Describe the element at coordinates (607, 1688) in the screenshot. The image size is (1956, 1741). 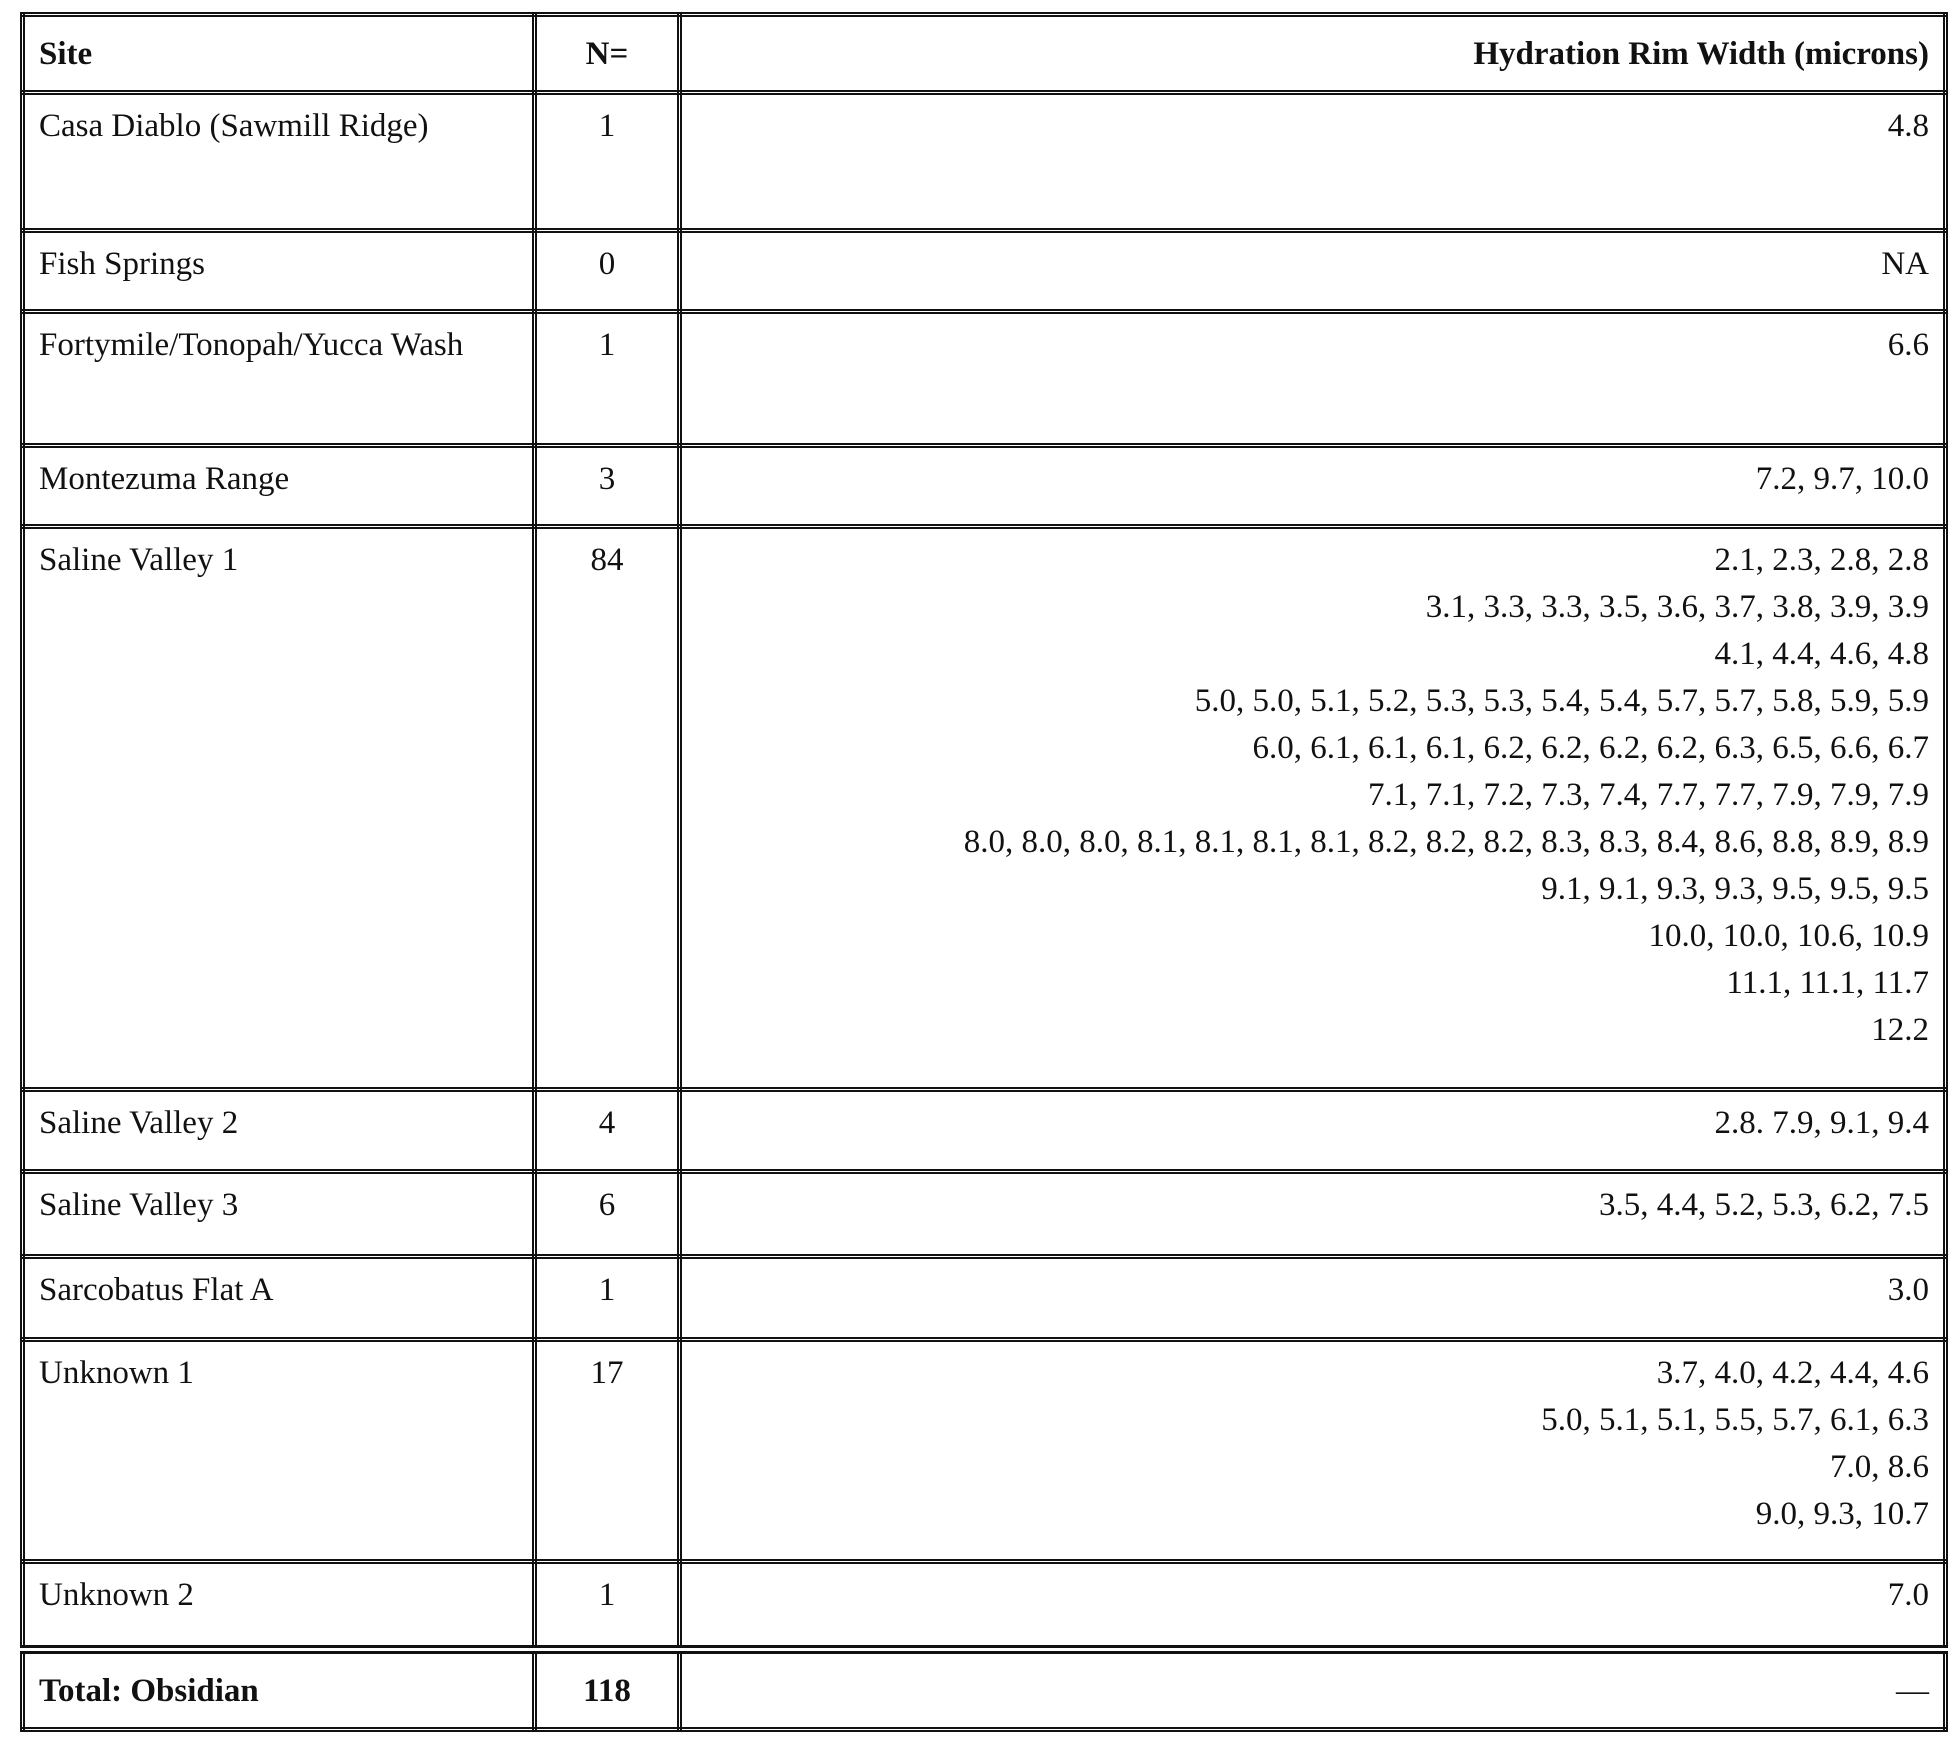
I see `total-n: 118` at that location.